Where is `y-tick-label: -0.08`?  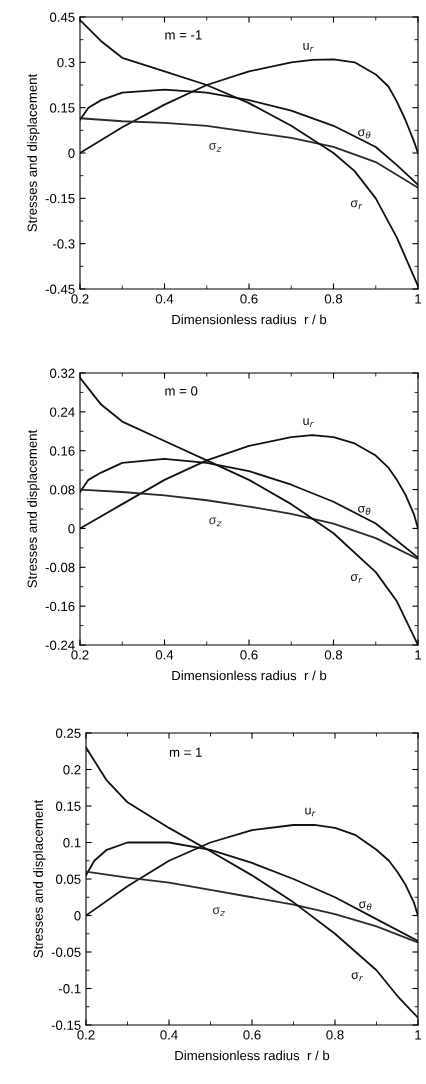 y-tick-label: -0.08 is located at coordinates (60, 567).